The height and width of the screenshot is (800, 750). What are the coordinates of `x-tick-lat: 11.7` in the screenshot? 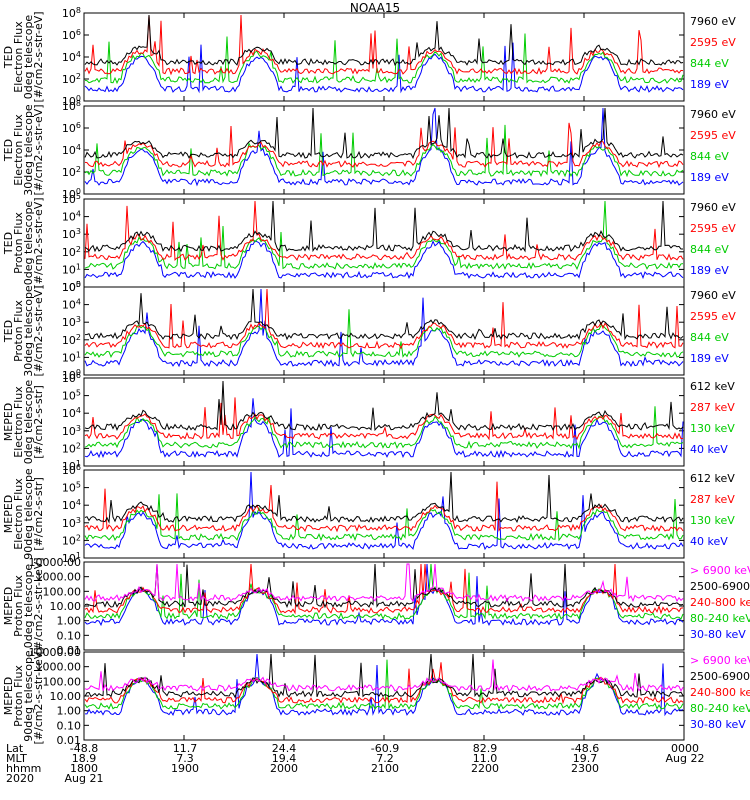 It's located at (185, 748).